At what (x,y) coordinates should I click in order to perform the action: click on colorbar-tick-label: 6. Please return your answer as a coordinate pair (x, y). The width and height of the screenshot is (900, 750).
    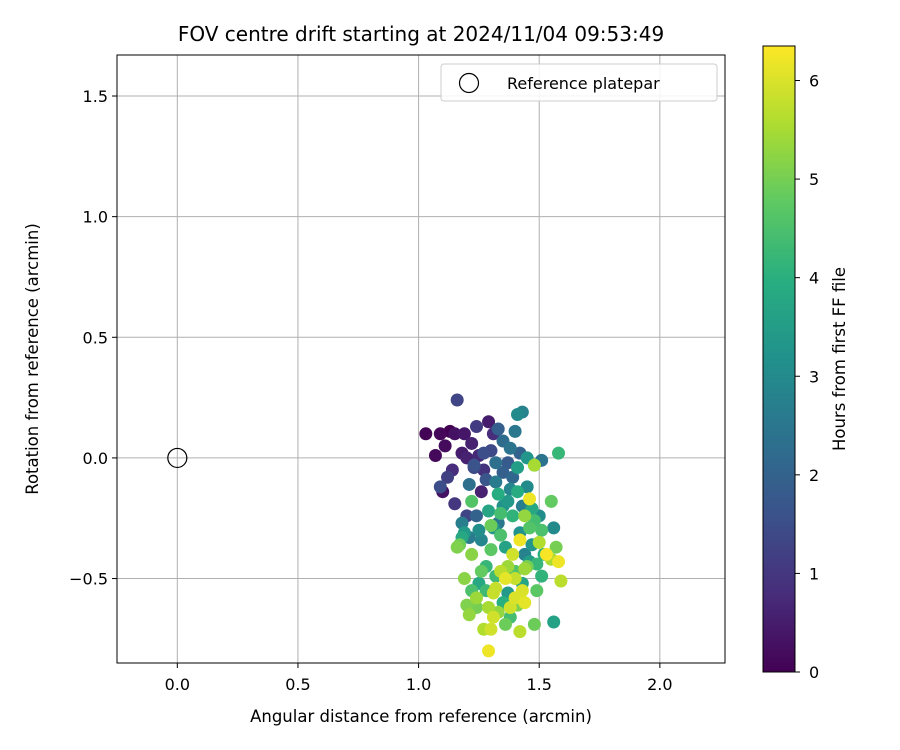
    Looking at the image, I should click on (814, 81).